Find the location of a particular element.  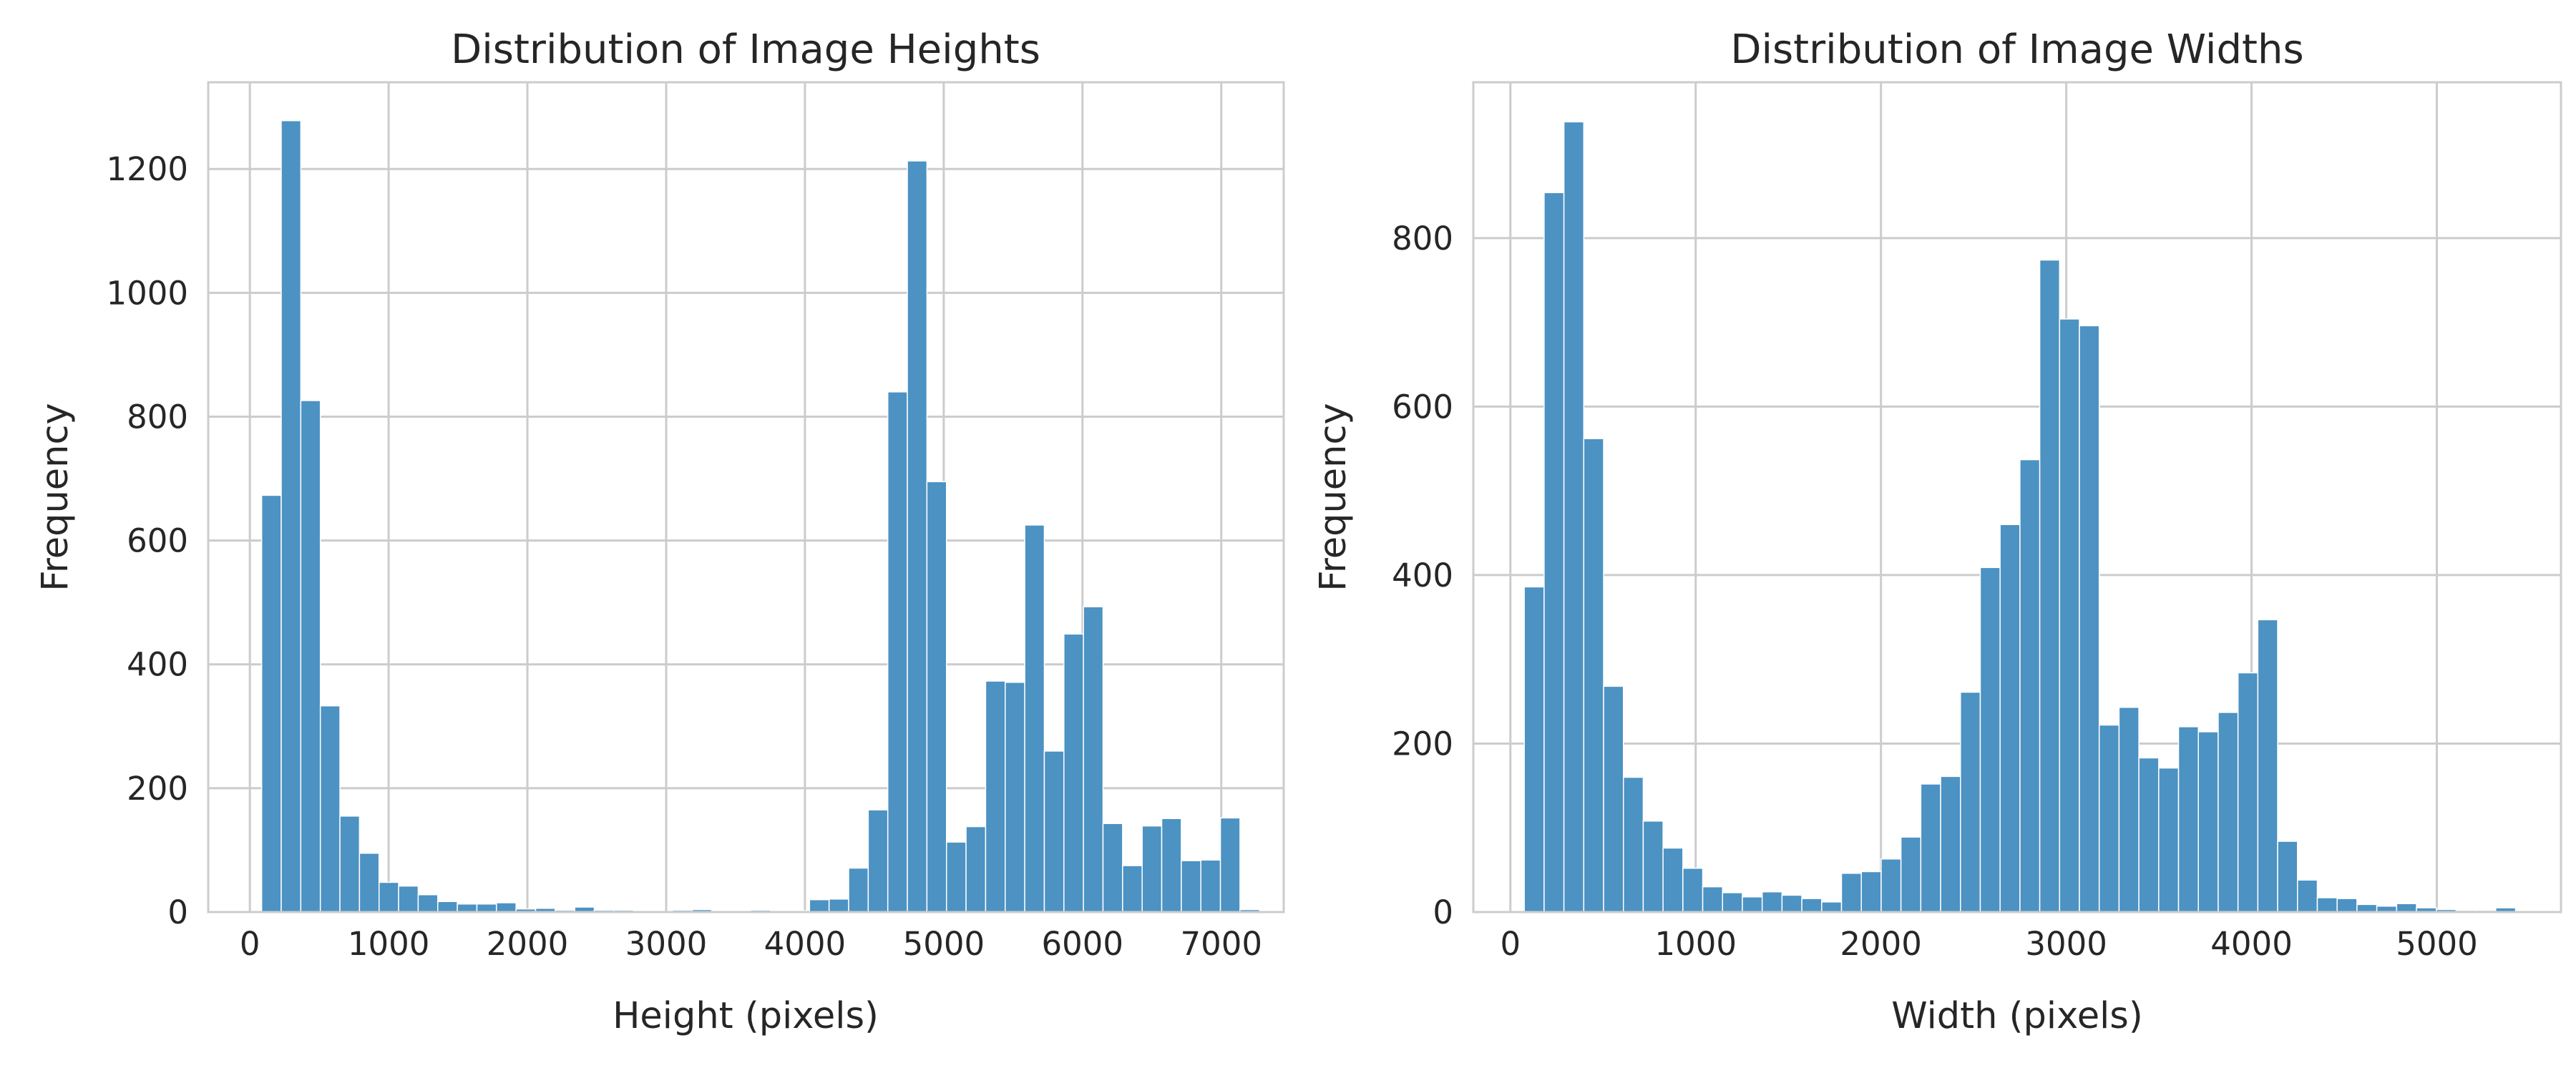

heights-x-tick-label: 3000 is located at coordinates (666, 944).